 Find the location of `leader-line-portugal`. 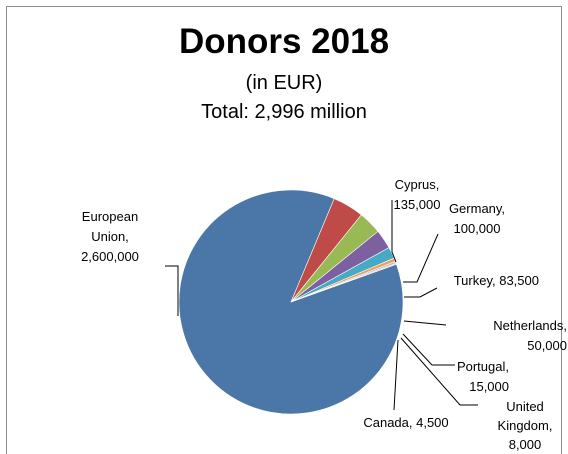

leader-line-portugal is located at coordinates (428, 349).